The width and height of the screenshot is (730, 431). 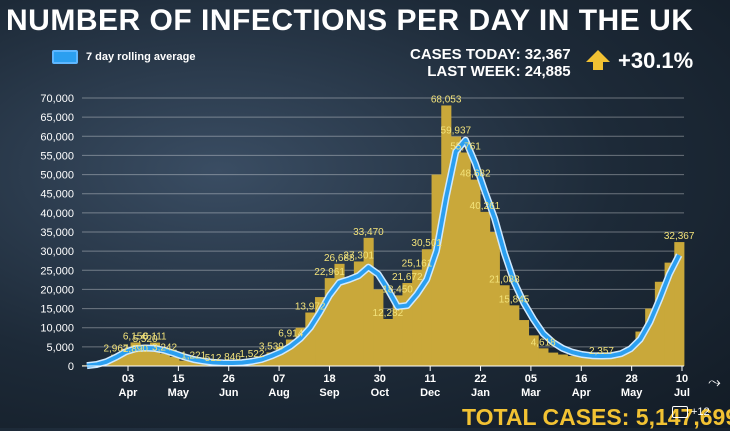 I want to click on data-label: 26,688, so click(x=339, y=258).